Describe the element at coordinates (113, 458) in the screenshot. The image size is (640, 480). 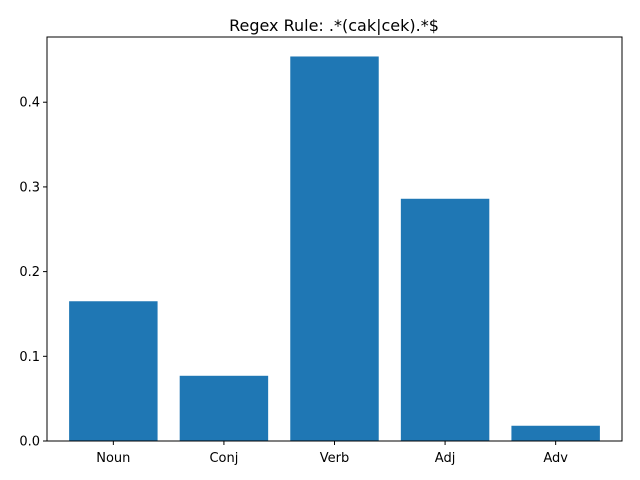
I see `x-tick-label: Noun` at that location.